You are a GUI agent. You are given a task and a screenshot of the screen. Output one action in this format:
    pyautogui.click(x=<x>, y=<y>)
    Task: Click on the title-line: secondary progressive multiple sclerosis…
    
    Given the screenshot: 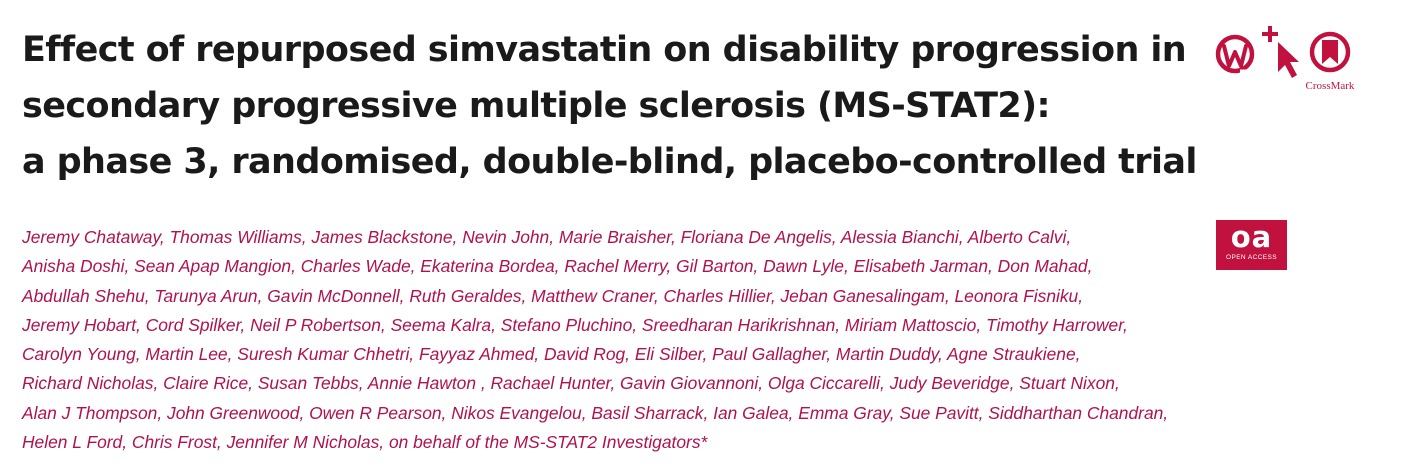 What is the action you would take?
    pyautogui.click(x=536, y=106)
    